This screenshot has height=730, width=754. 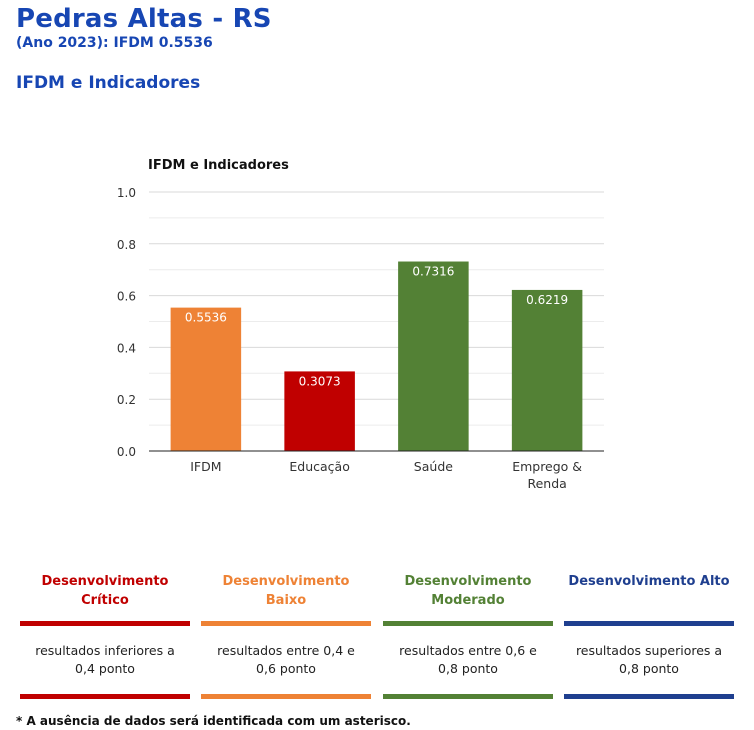 I want to click on bar-value-label: 0.6219, so click(x=547, y=300).